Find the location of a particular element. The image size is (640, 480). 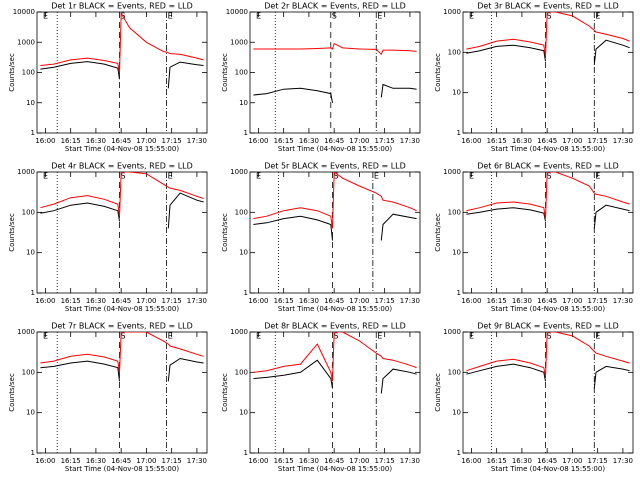

panel-title: Det 7r BLACK = Events, RED = LLD is located at coordinates (122, 326).